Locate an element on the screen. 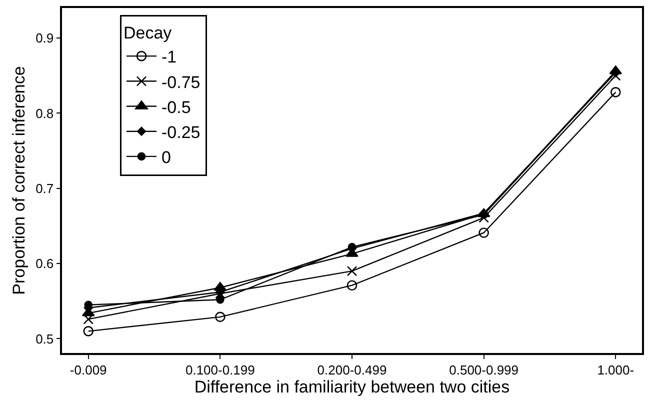  y-tick-label: 0.8 is located at coordinates (45, 113).